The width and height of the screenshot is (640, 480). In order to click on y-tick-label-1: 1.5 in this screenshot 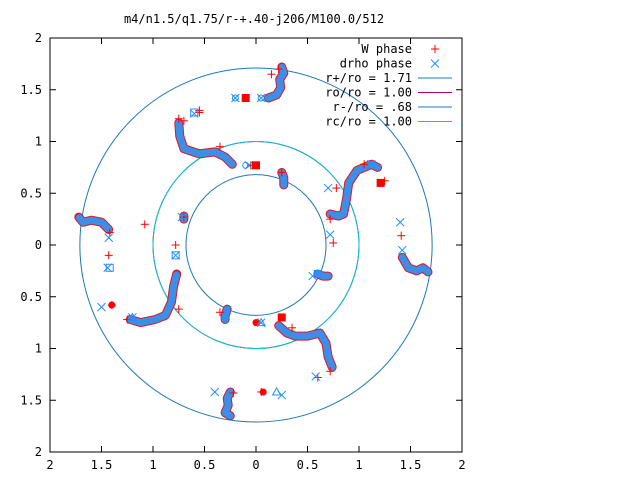, I will do `click(31, 400)`.